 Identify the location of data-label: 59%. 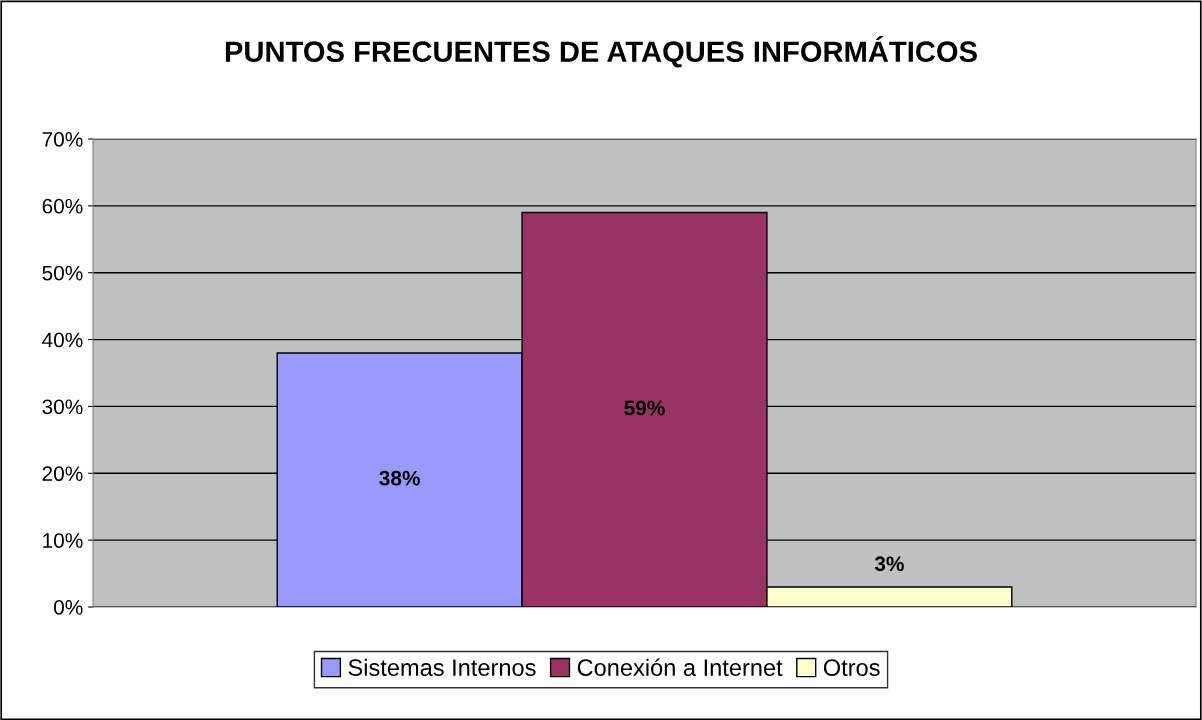
(644, 408).